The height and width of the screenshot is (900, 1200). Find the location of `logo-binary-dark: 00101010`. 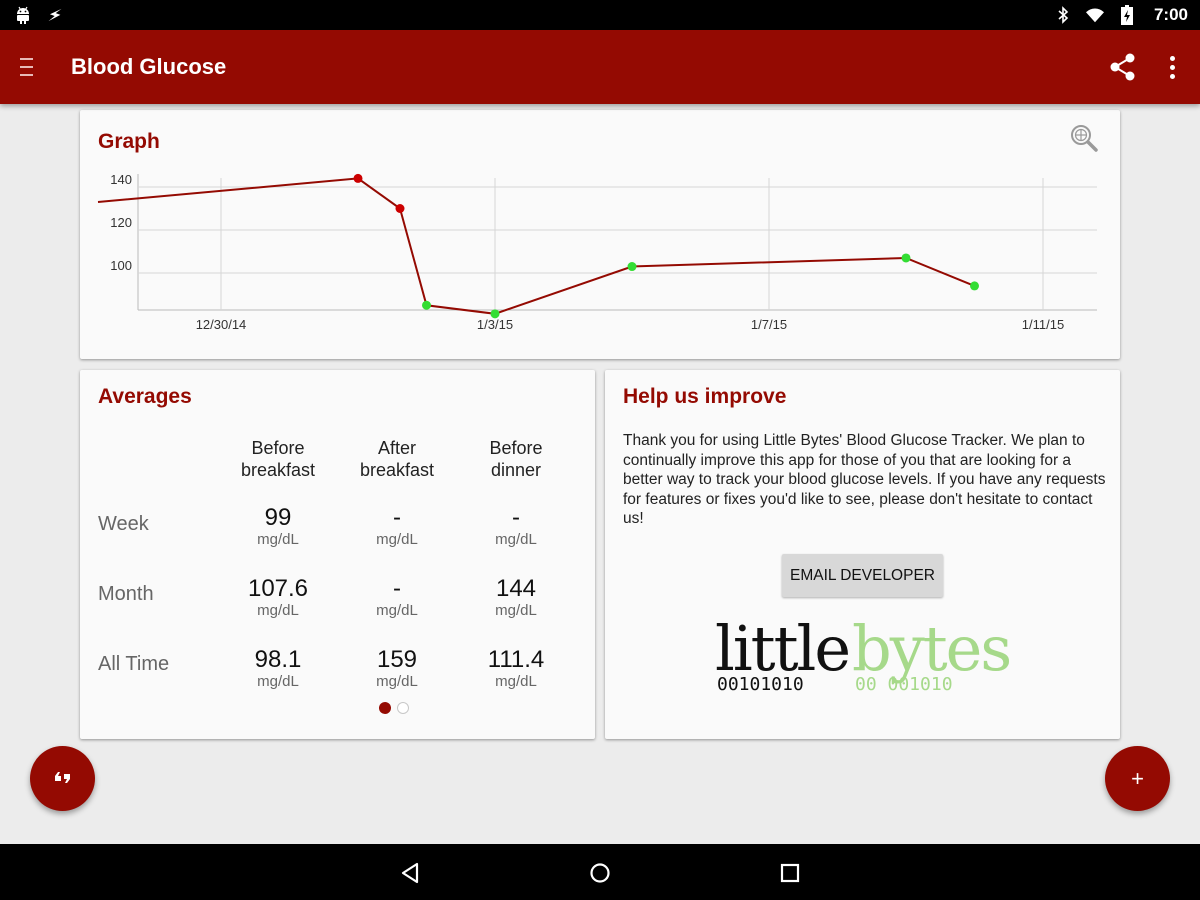

logo-binary-dark: 00101010 is located at coordinates (760, 684).